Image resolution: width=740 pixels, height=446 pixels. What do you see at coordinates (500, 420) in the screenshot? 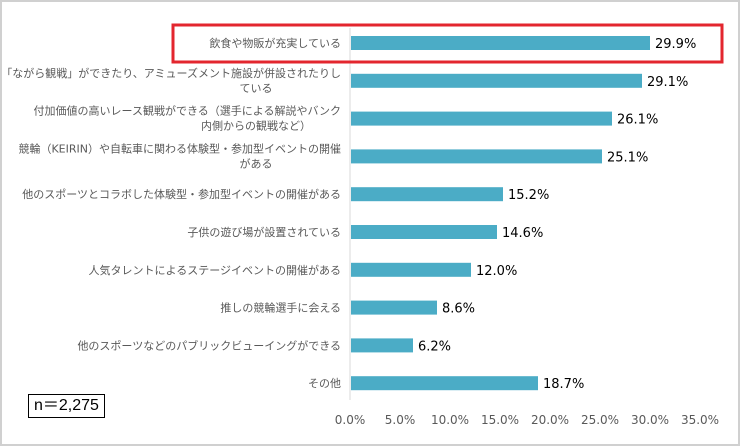
I see `x-tick-label: 15.0%` at bounding box center [500, 420].